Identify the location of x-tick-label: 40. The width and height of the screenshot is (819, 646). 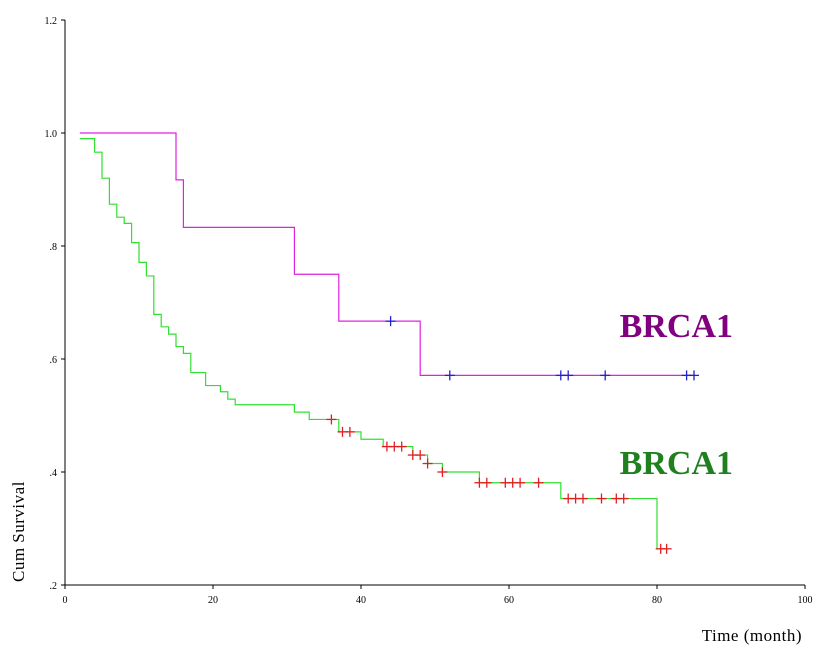
(361, 600).